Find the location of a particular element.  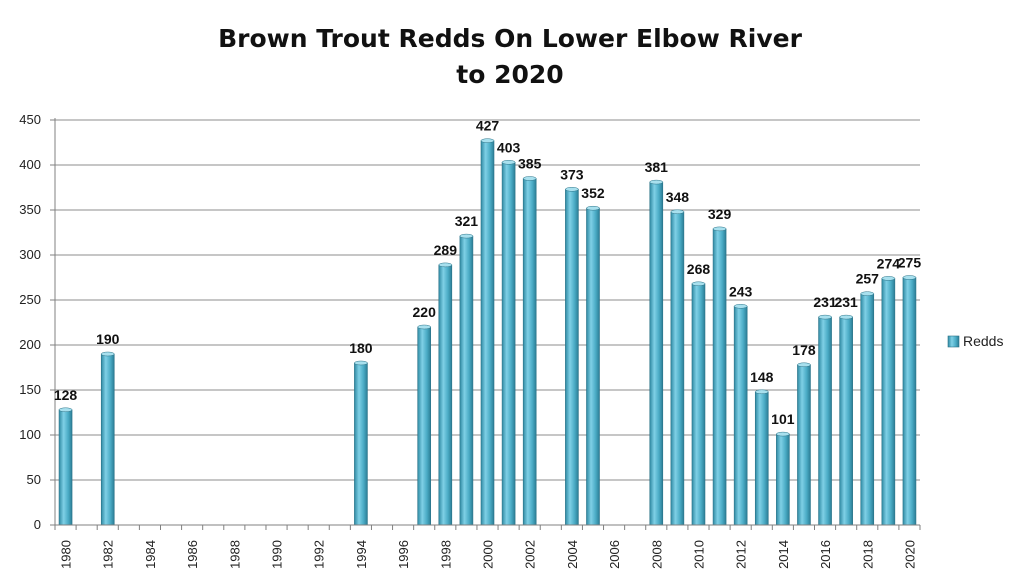

x-tick-label: 1988 is located at coordinates (234, 554).